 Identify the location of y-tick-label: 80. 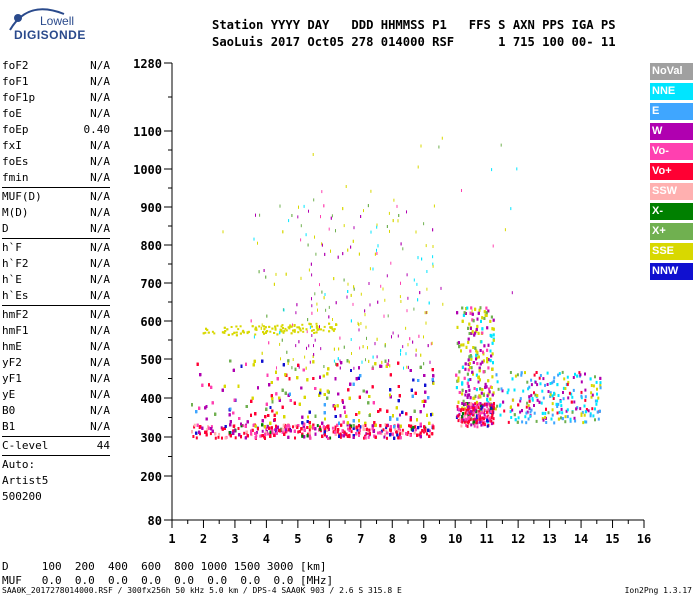
(155, 521).